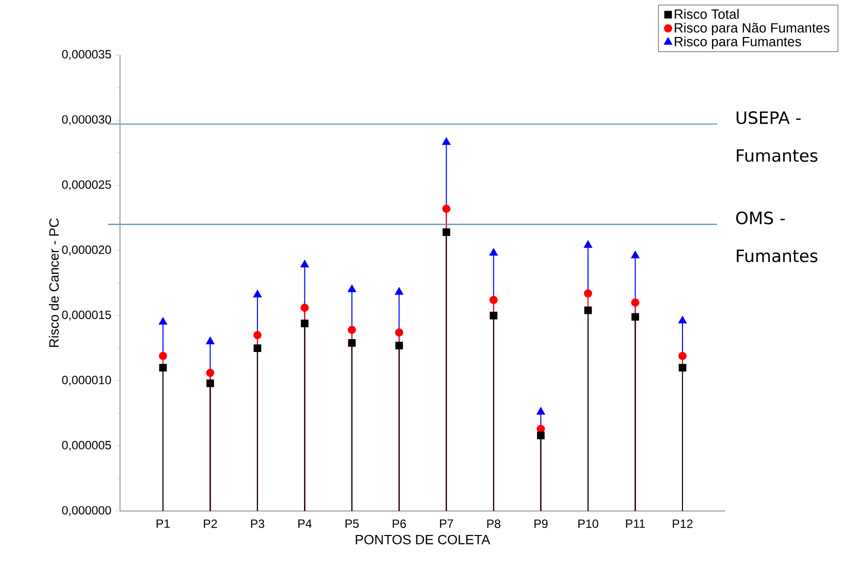  I want to click on y-tick-label: 0,000010, so click(87, 381).